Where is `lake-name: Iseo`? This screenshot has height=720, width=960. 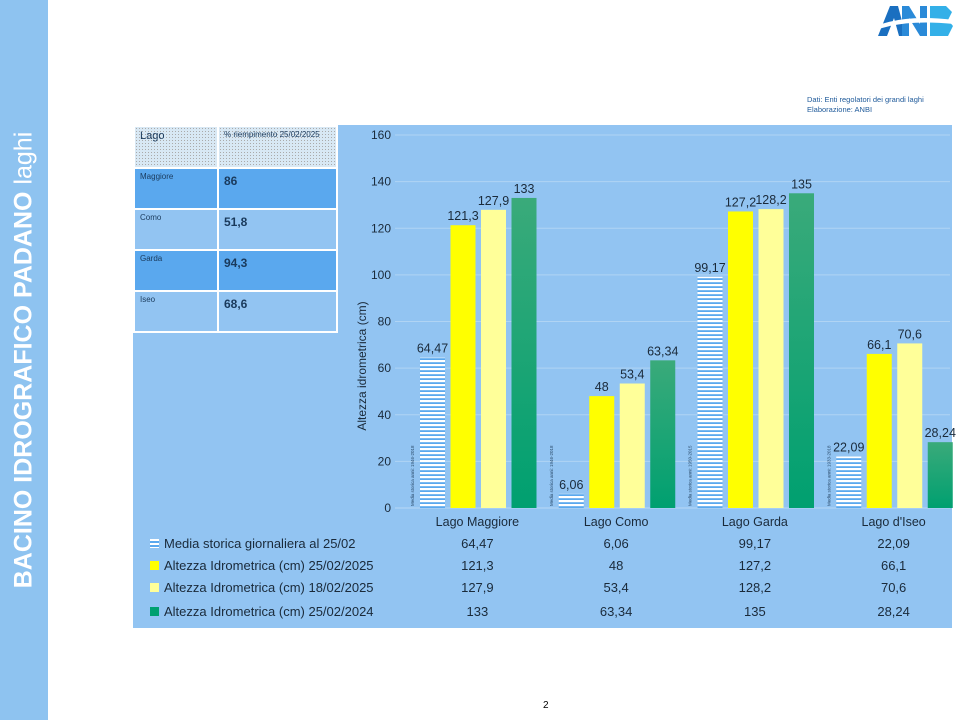 lake-name: Iseo is located at coordinates (176, 311).